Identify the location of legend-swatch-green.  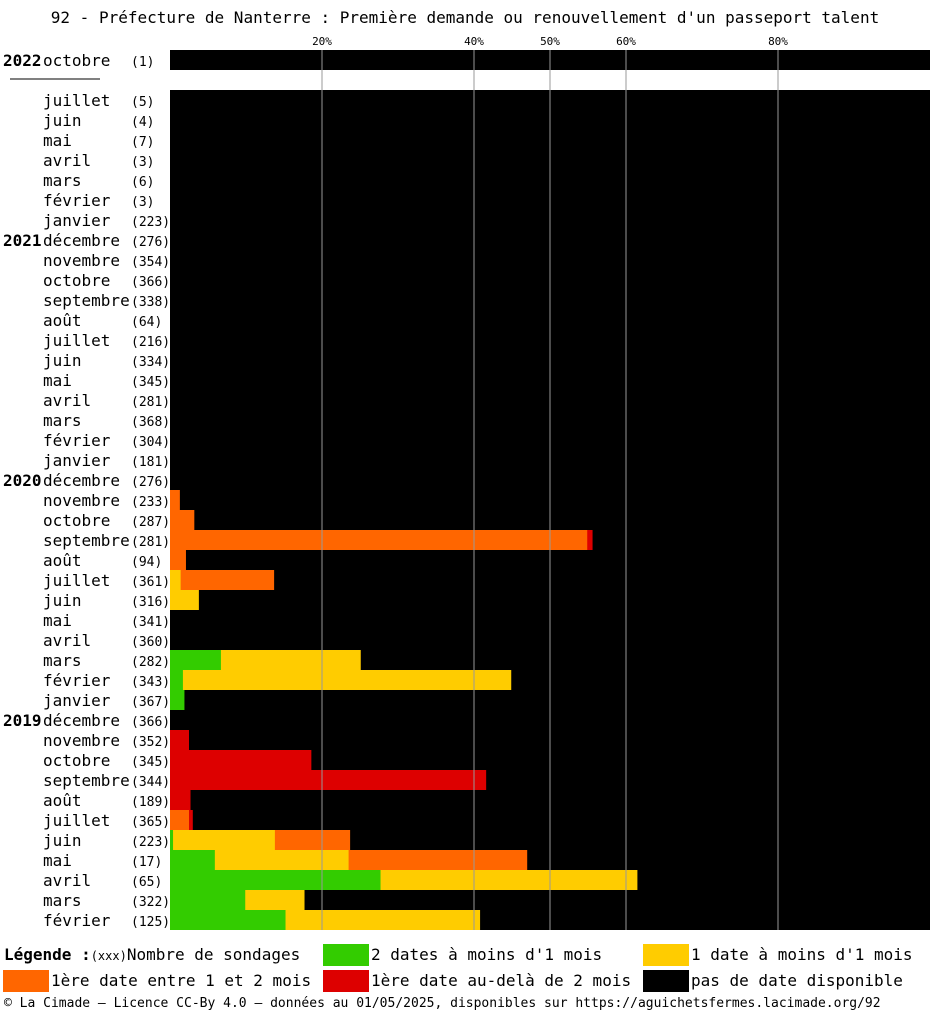
(346, 955).